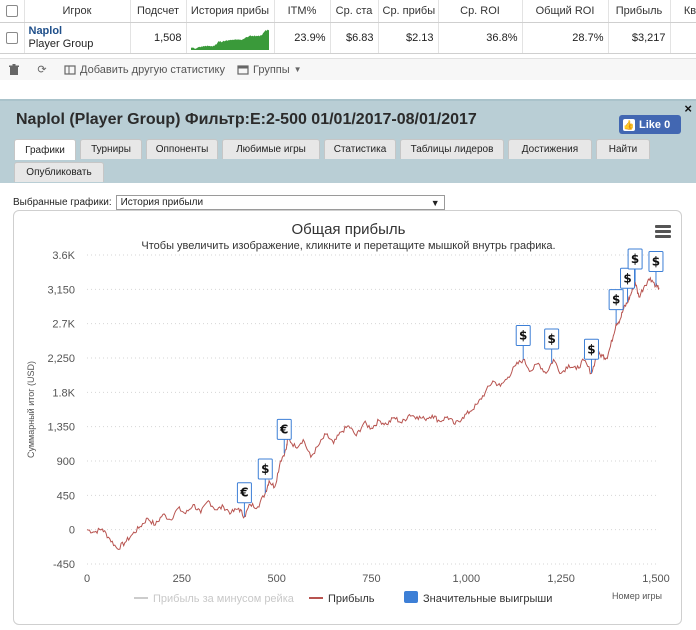 This screenshot has height=630, width=696. I want to click on legend-item: Прибыль, so click(342, 599).